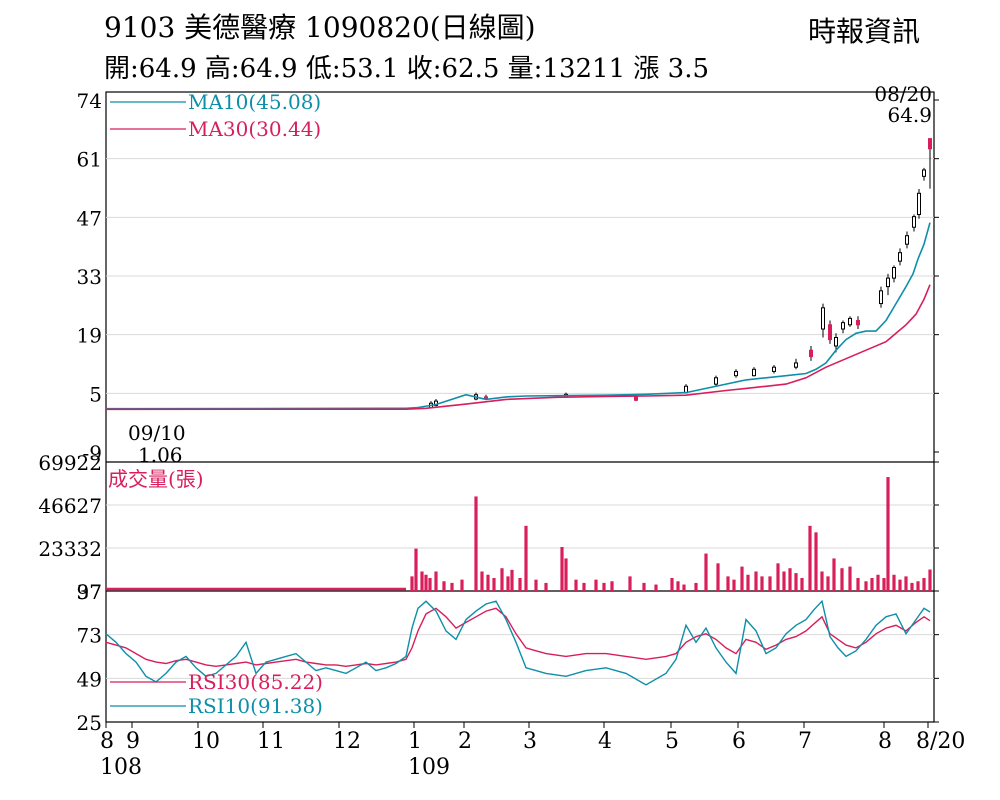  What do you see at coordinates (605, 741) in the screenshot?
I see `x-tick-label: 4` at bounding box center [605, 741].